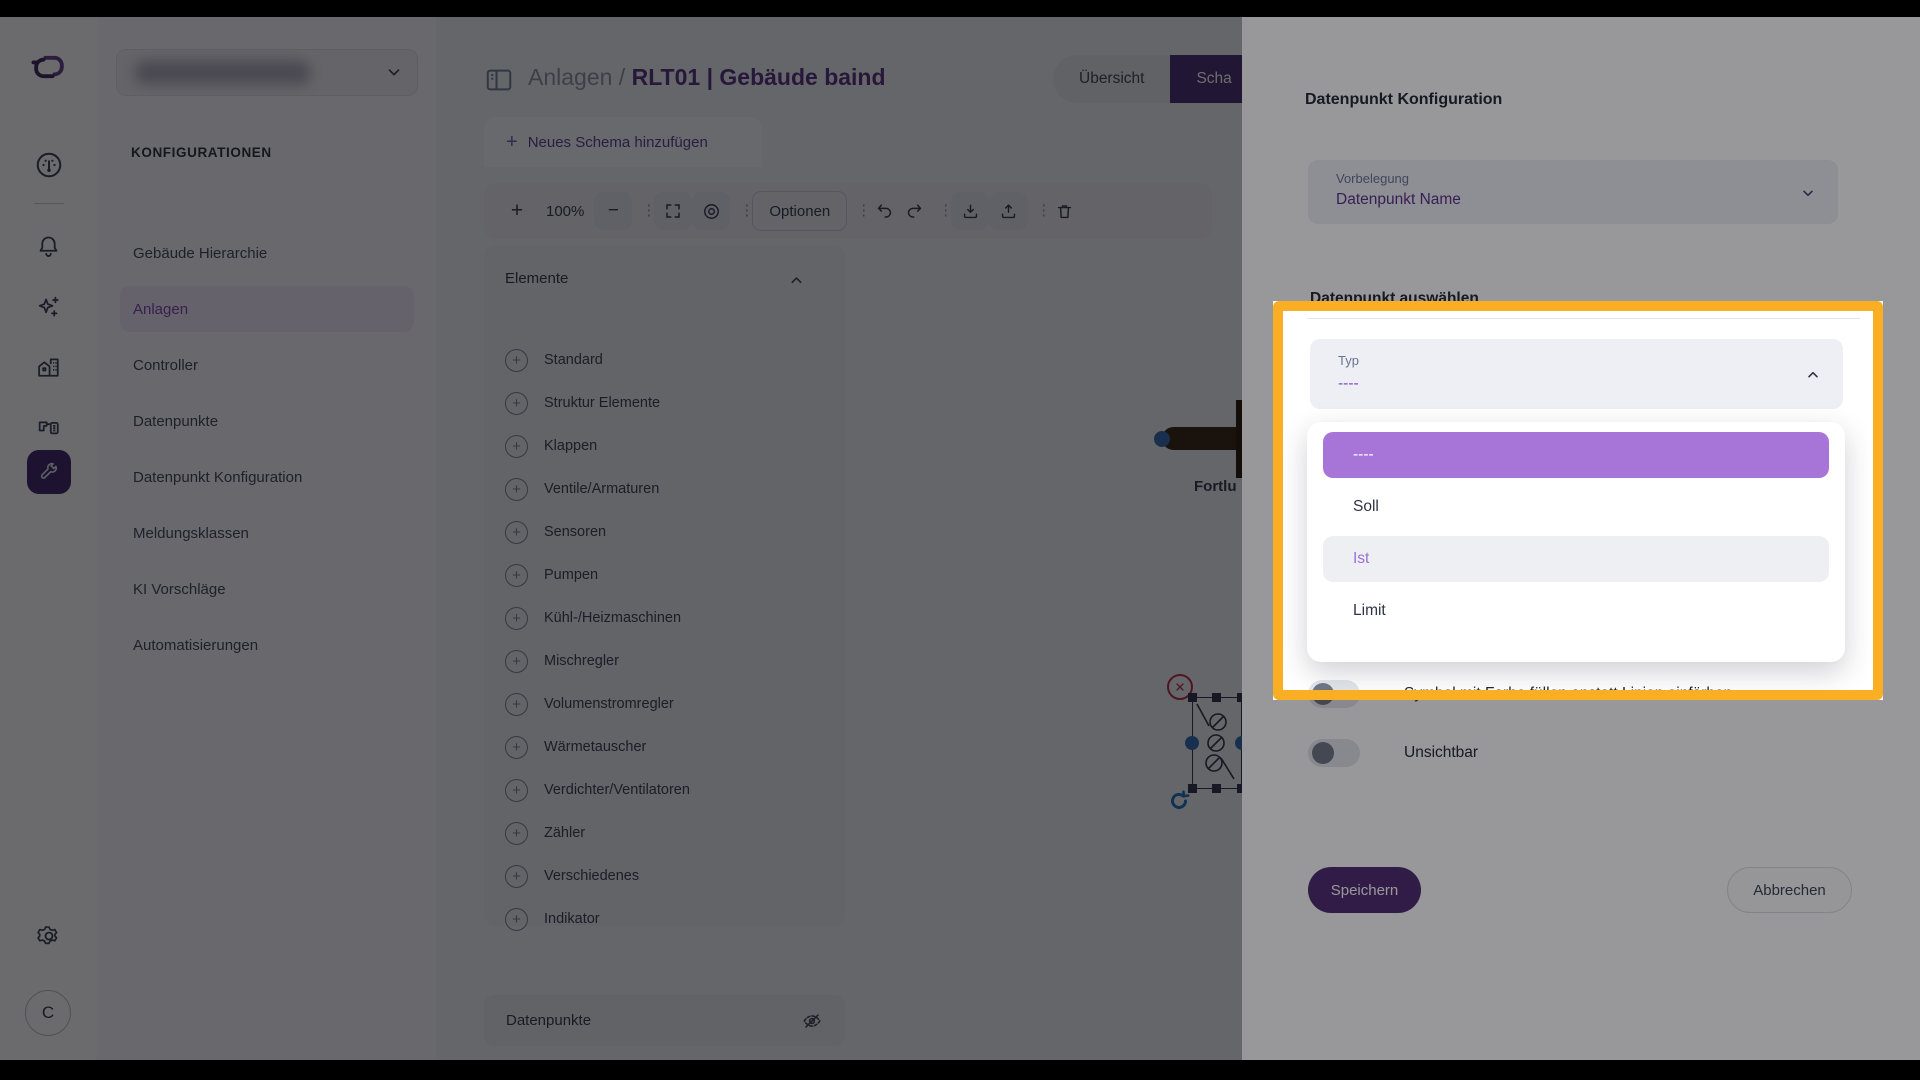 Image resolution: width=1920 pixels, height=1080 pixels. I want to click on trash-icon, so click(1064, 211).